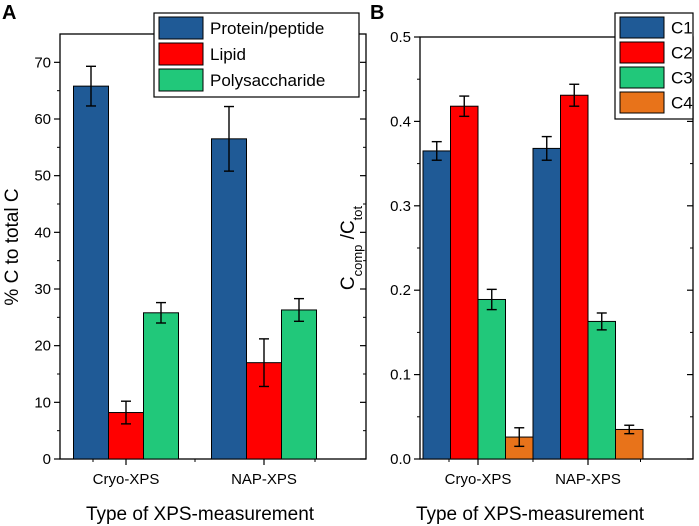  What do you see at coordinates (682, 53) in the screenshot?
I see `legend-label: C2` at bounding box center [682, 53].